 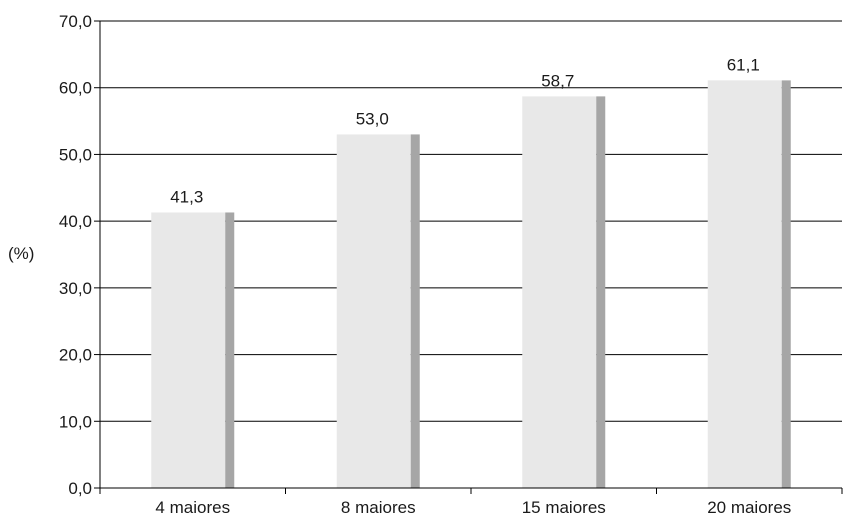 I want to click on bar-shade-4-maiores, so click(x=230, y=350).